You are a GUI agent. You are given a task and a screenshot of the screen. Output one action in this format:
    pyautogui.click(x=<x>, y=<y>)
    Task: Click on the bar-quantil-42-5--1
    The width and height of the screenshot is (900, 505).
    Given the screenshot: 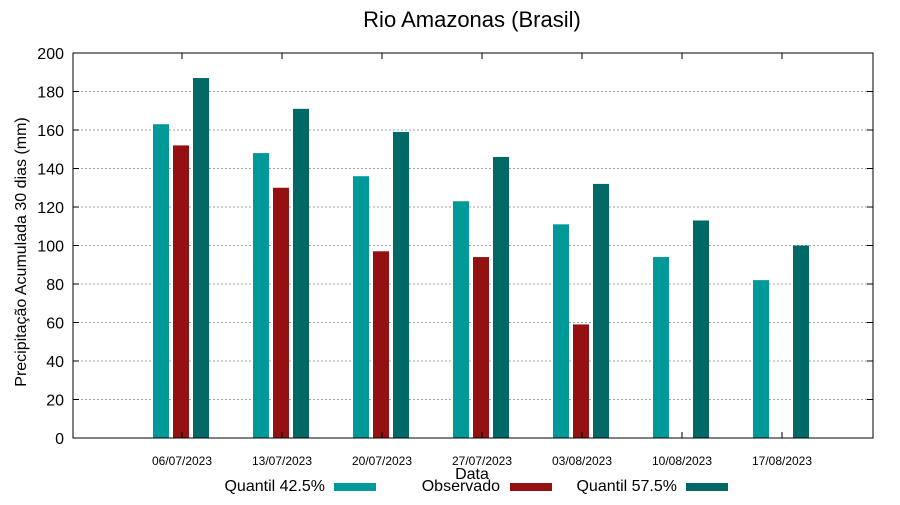 What is the action you would take?
    pyautogui.click(x=261, y=295)
    